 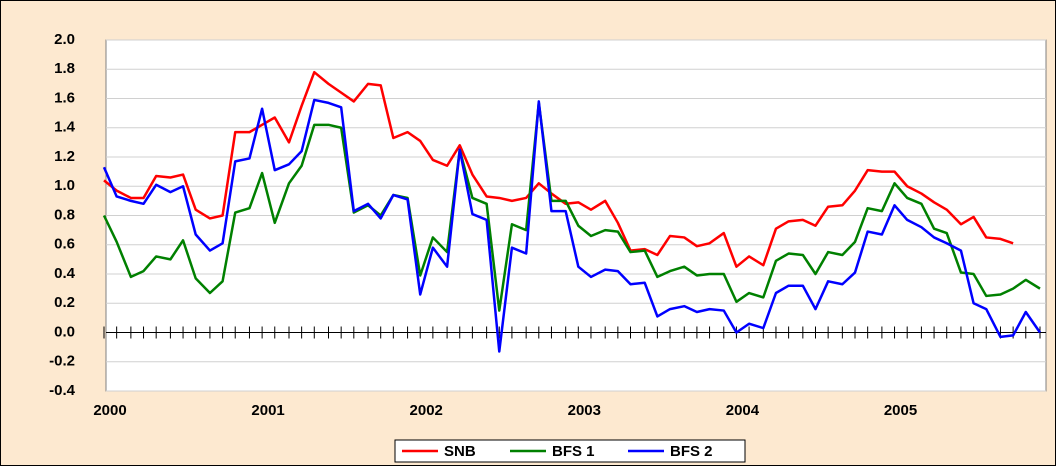 I want to click on y-tick-label: 0.6, so click(x=64, y=244).